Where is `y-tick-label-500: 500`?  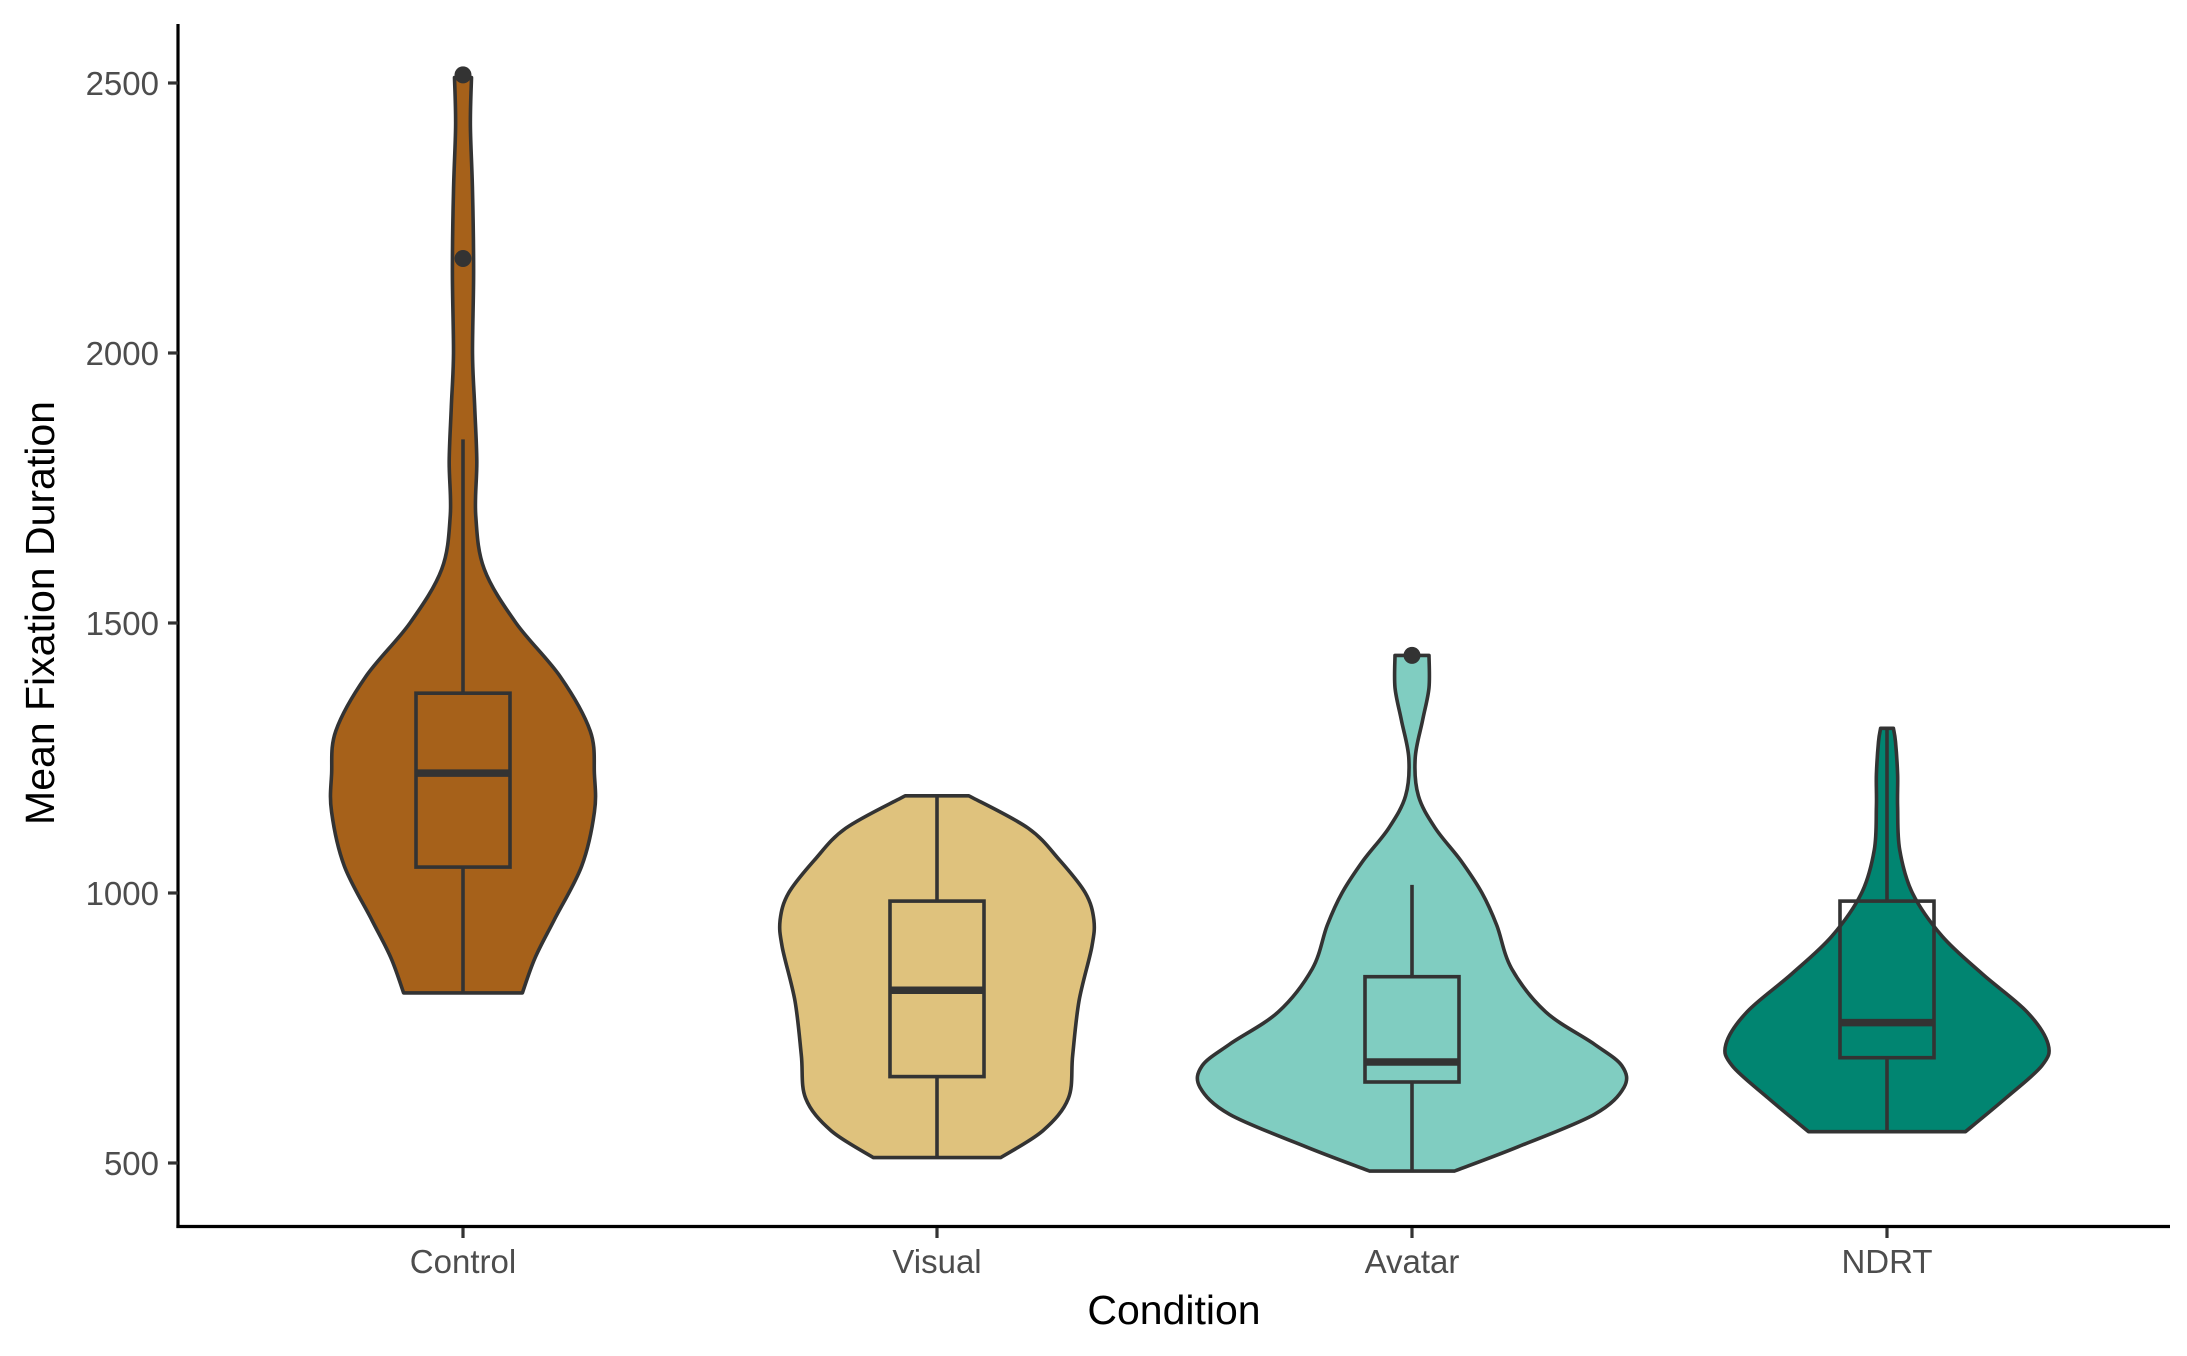 y-tick-label-500: 500 is located at coordinates (131, 1163).